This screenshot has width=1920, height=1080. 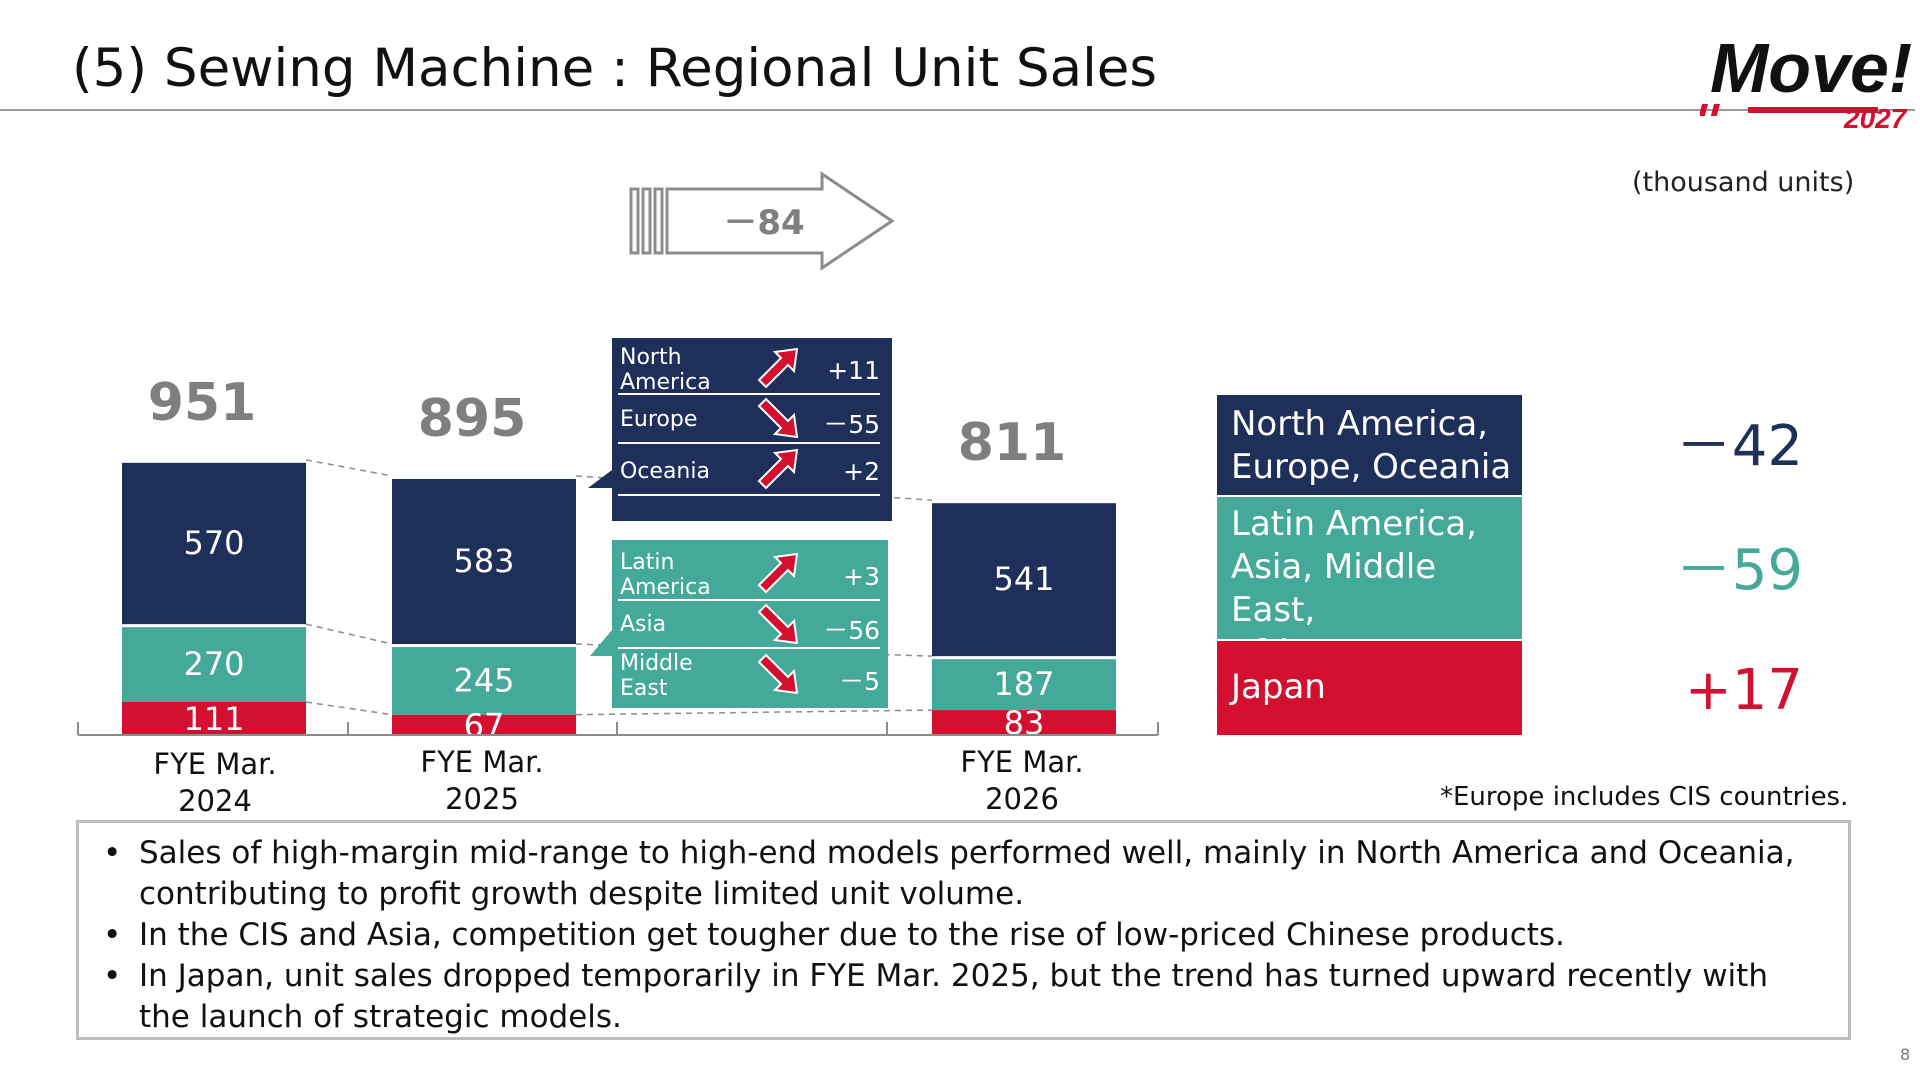 What do you see at coordinates (749, 470) in the screenshot?
I see `callout-row-oceania: Oceania +2` at bounding box center [749, 470].